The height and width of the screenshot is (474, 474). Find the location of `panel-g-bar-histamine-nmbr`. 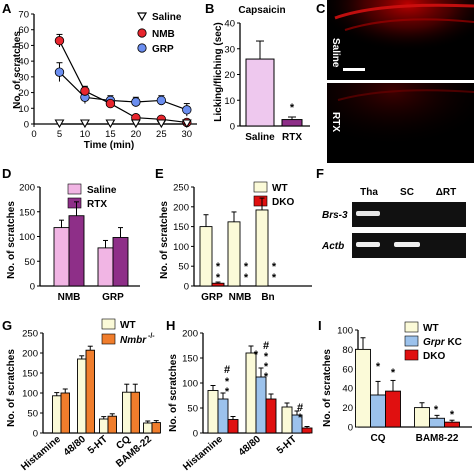

panel-g-bar-histamine-nmbr is located at coordinates (65, 413).